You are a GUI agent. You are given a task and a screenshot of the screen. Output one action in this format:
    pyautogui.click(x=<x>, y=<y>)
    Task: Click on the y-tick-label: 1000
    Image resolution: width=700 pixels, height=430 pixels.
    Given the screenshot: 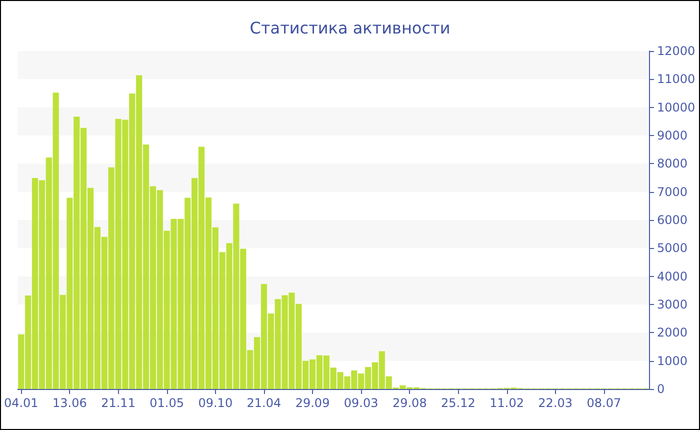 What is the action you would take?
    pyautogui.click(x=672, y=361)
    